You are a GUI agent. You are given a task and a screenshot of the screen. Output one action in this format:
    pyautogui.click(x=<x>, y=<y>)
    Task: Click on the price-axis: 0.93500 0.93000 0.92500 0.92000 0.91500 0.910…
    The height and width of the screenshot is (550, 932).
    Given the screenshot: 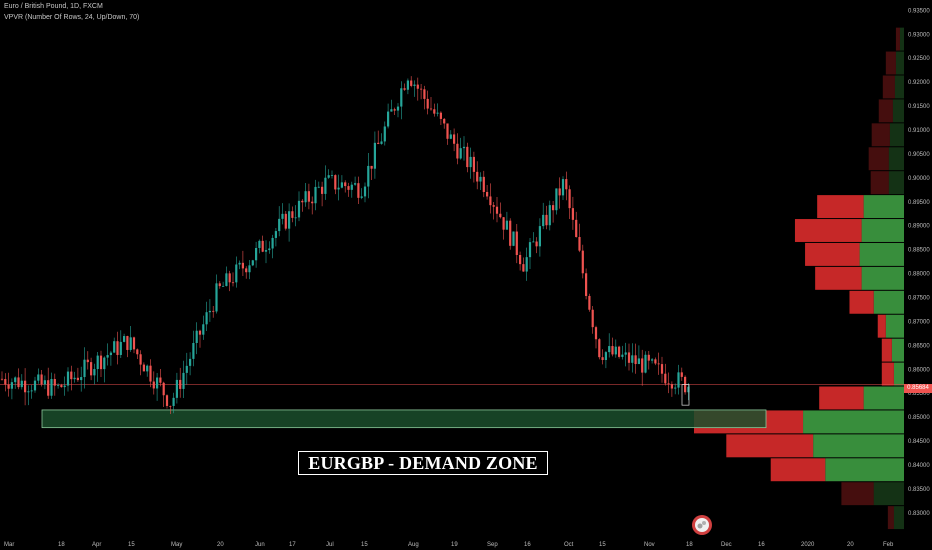 What is the action you would take?
    pyautogui.click(x=919, y=262)
    